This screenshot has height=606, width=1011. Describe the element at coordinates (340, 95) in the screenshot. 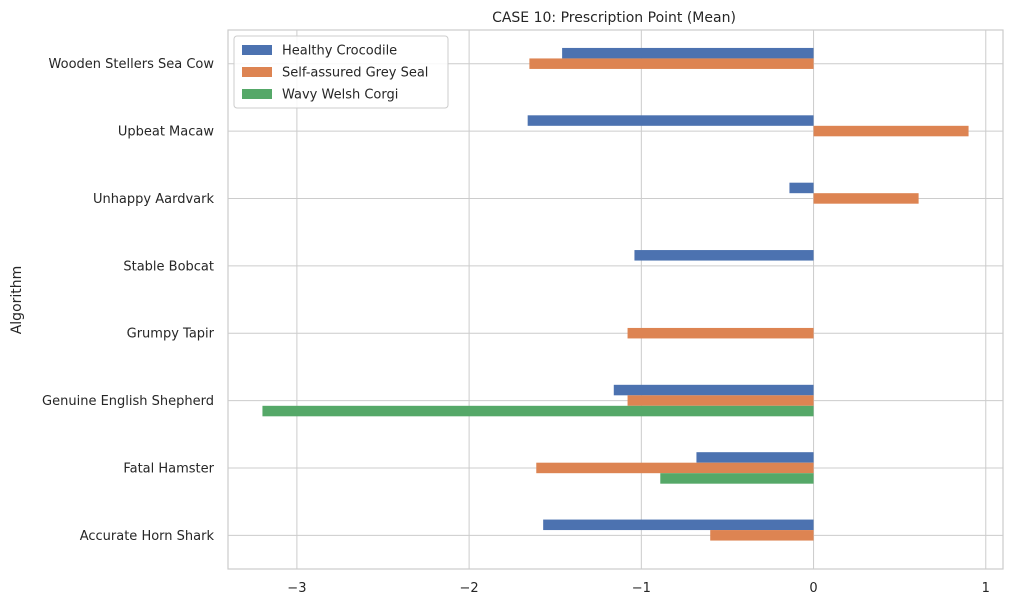

I see `legend-label: Wavy Welsh Corgi` at that location.